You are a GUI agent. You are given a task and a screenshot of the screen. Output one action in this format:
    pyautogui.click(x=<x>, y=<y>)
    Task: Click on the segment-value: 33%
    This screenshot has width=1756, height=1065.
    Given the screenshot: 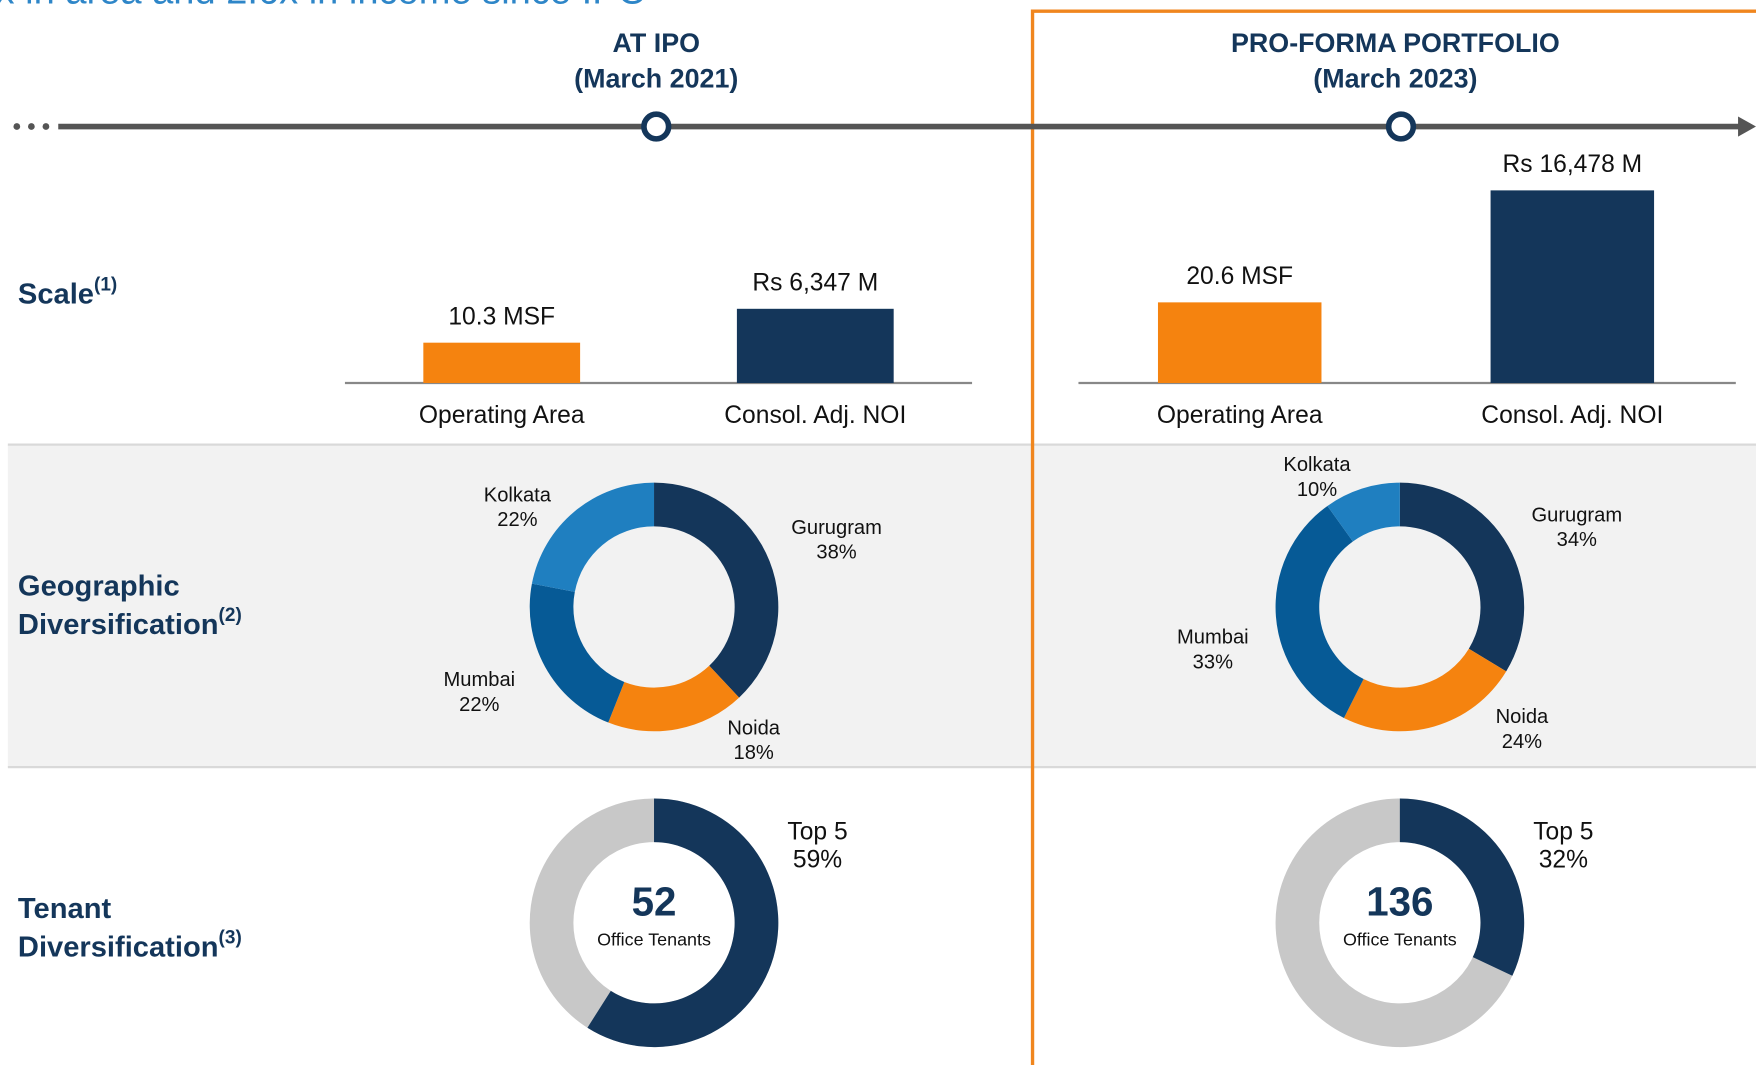 What is the action you would take?
    pyautogui.click(x=1213, y=662)
    